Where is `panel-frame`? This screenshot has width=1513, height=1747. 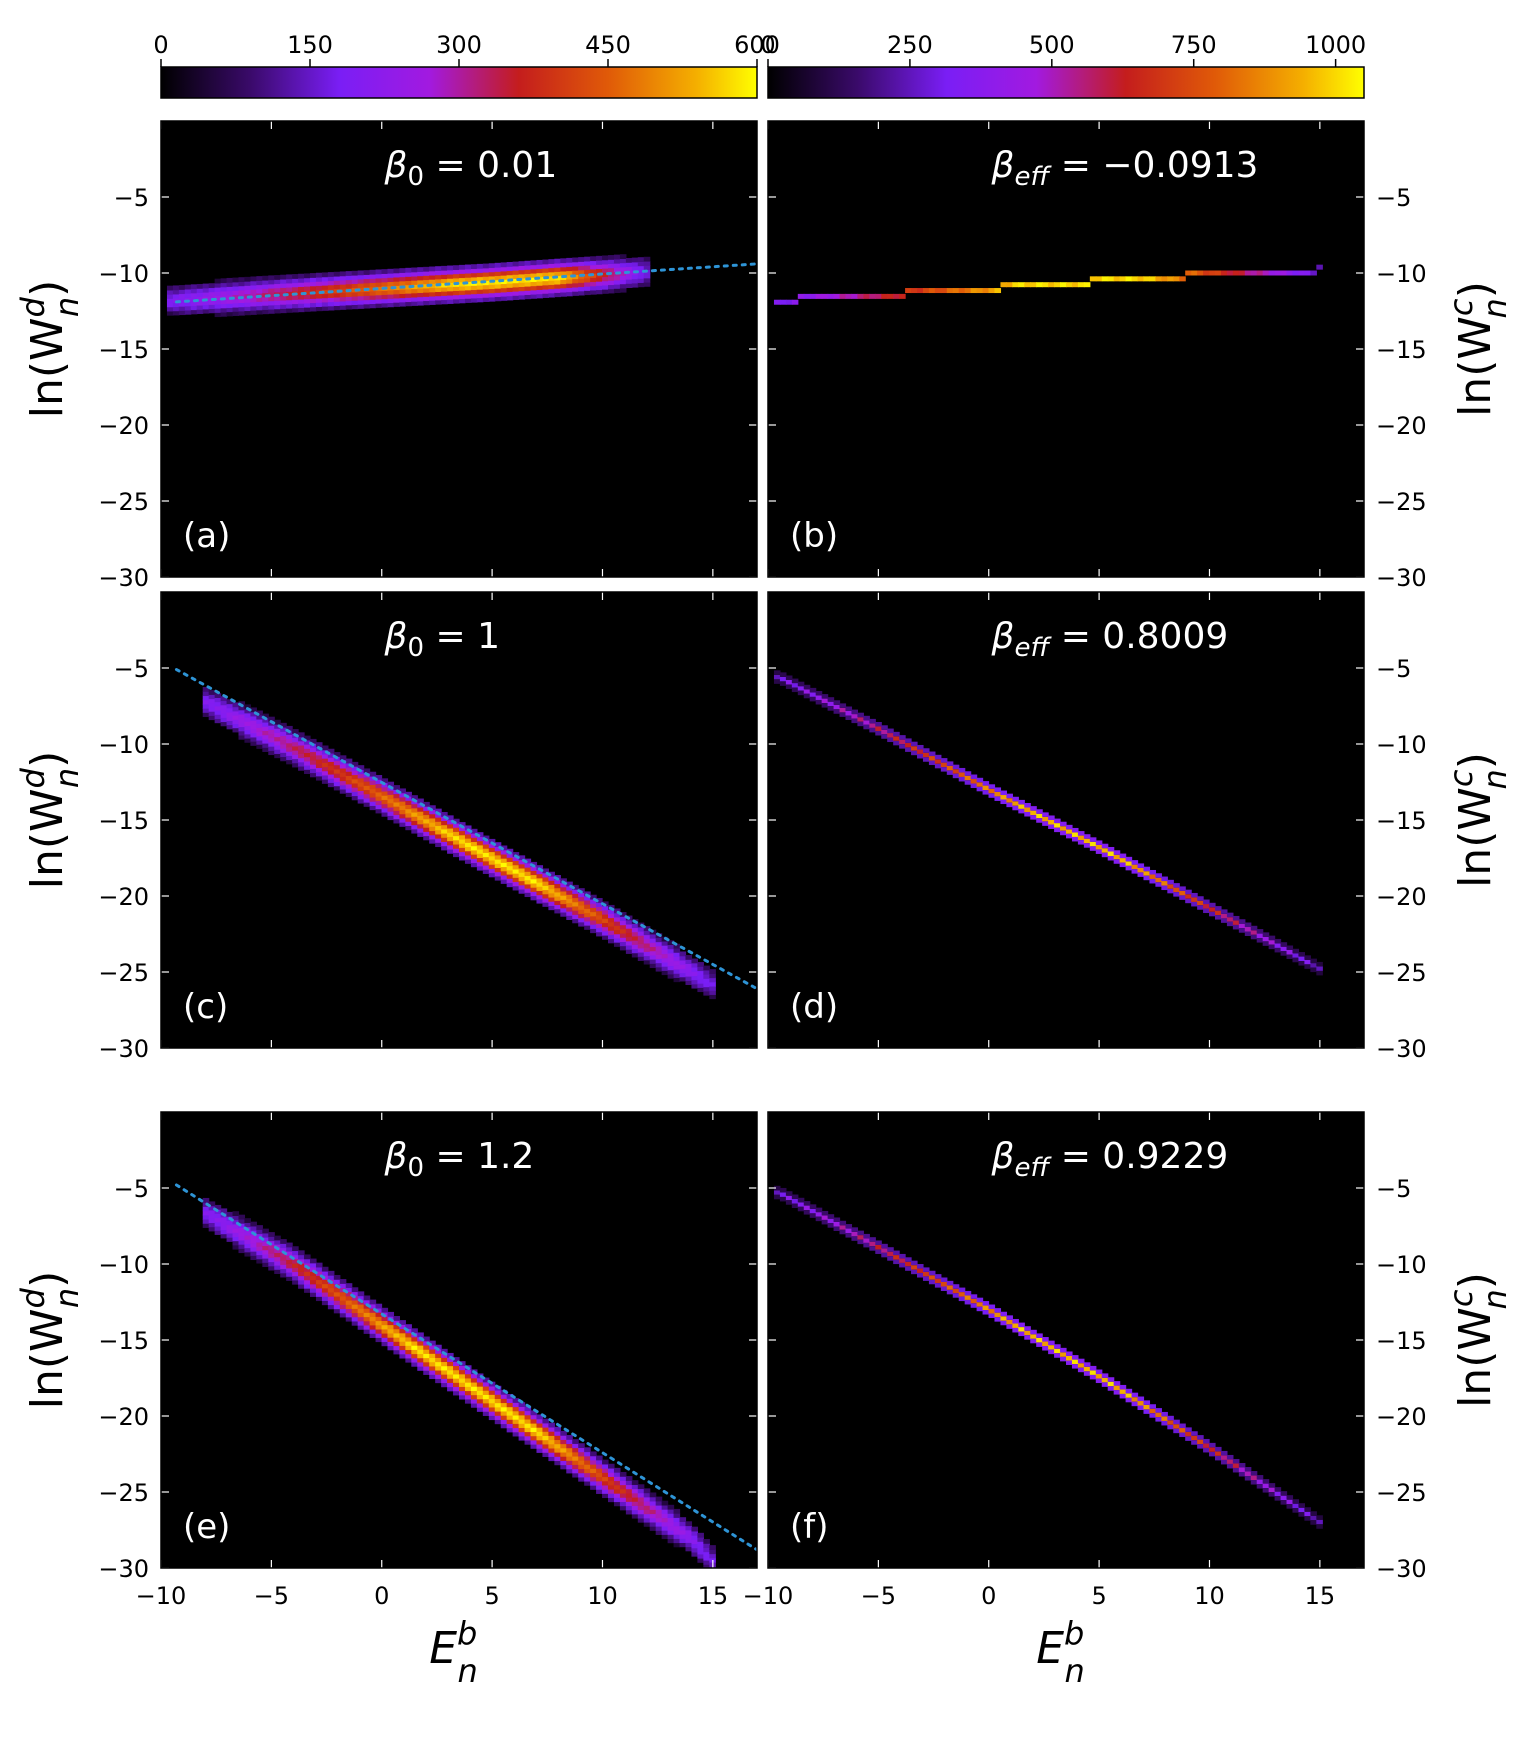
panel-frame is located at coordinates (459, 349).